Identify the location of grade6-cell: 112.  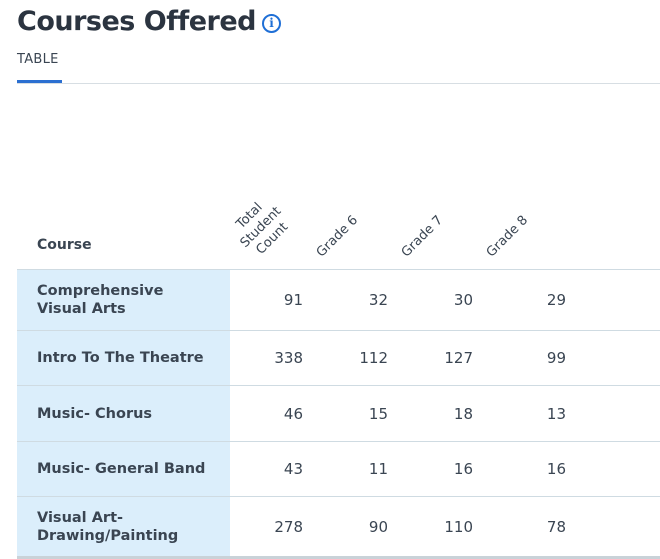
(357, 358).